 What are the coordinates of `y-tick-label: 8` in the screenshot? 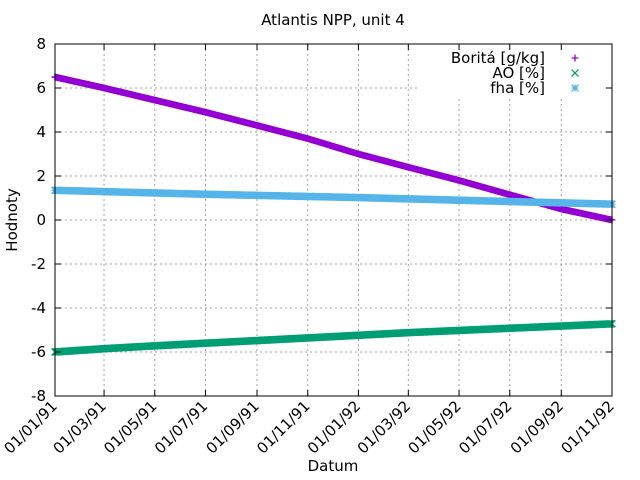 It's located at (41, 44).